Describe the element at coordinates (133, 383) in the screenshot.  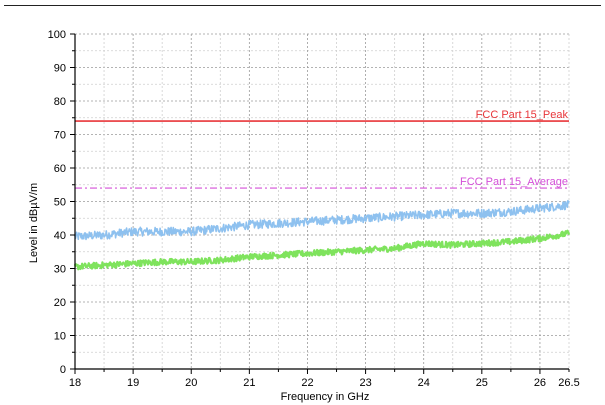
I see `x-tick-label: 19` at that location.